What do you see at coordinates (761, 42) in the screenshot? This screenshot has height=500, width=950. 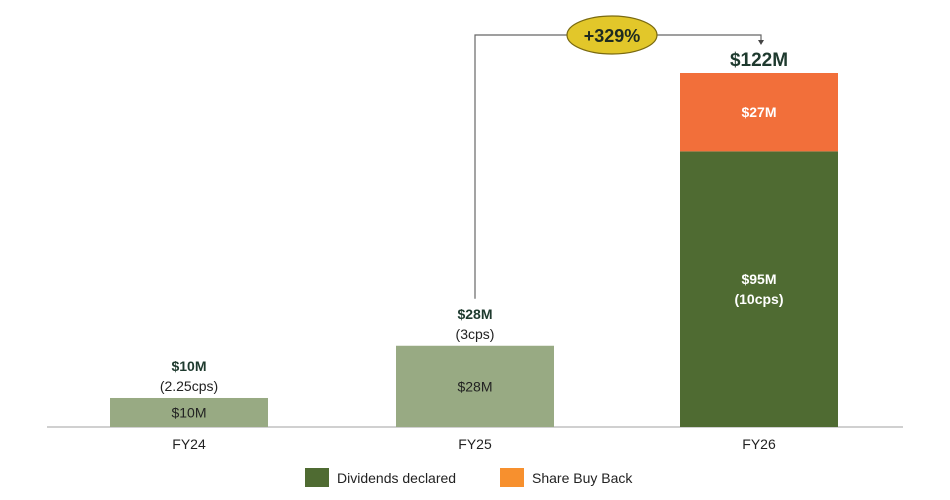 I see `growth-arrowhead` at bounding box center [761, 42].